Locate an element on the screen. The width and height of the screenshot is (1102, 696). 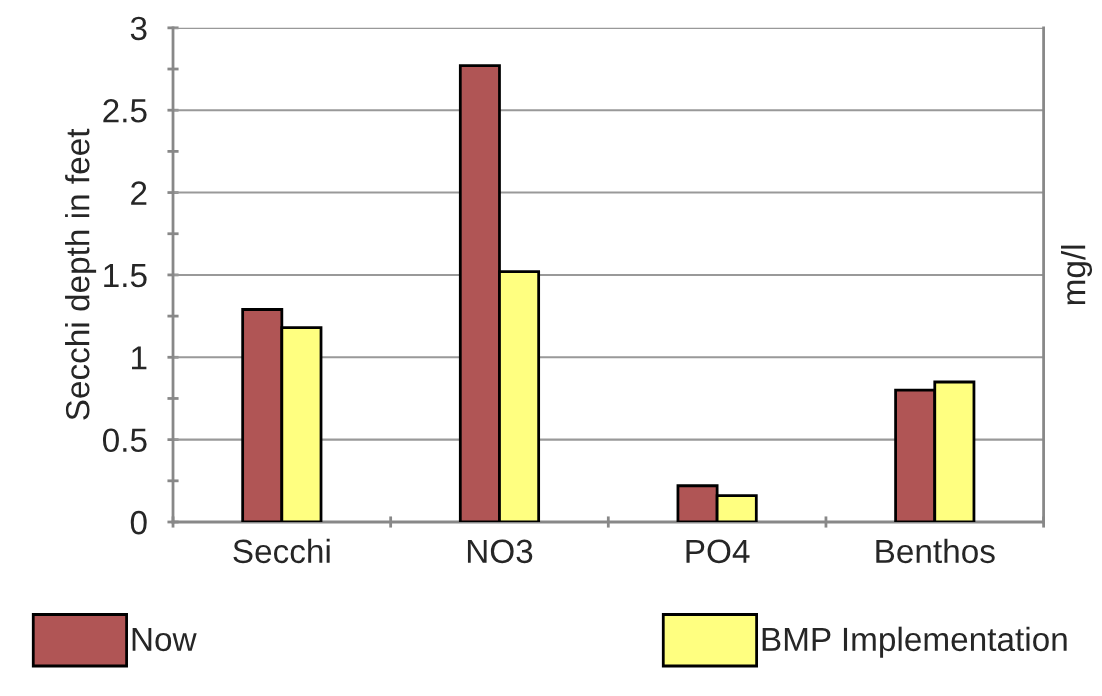
y2-axis-title: mg/l is located at coordinates (1077, 275).